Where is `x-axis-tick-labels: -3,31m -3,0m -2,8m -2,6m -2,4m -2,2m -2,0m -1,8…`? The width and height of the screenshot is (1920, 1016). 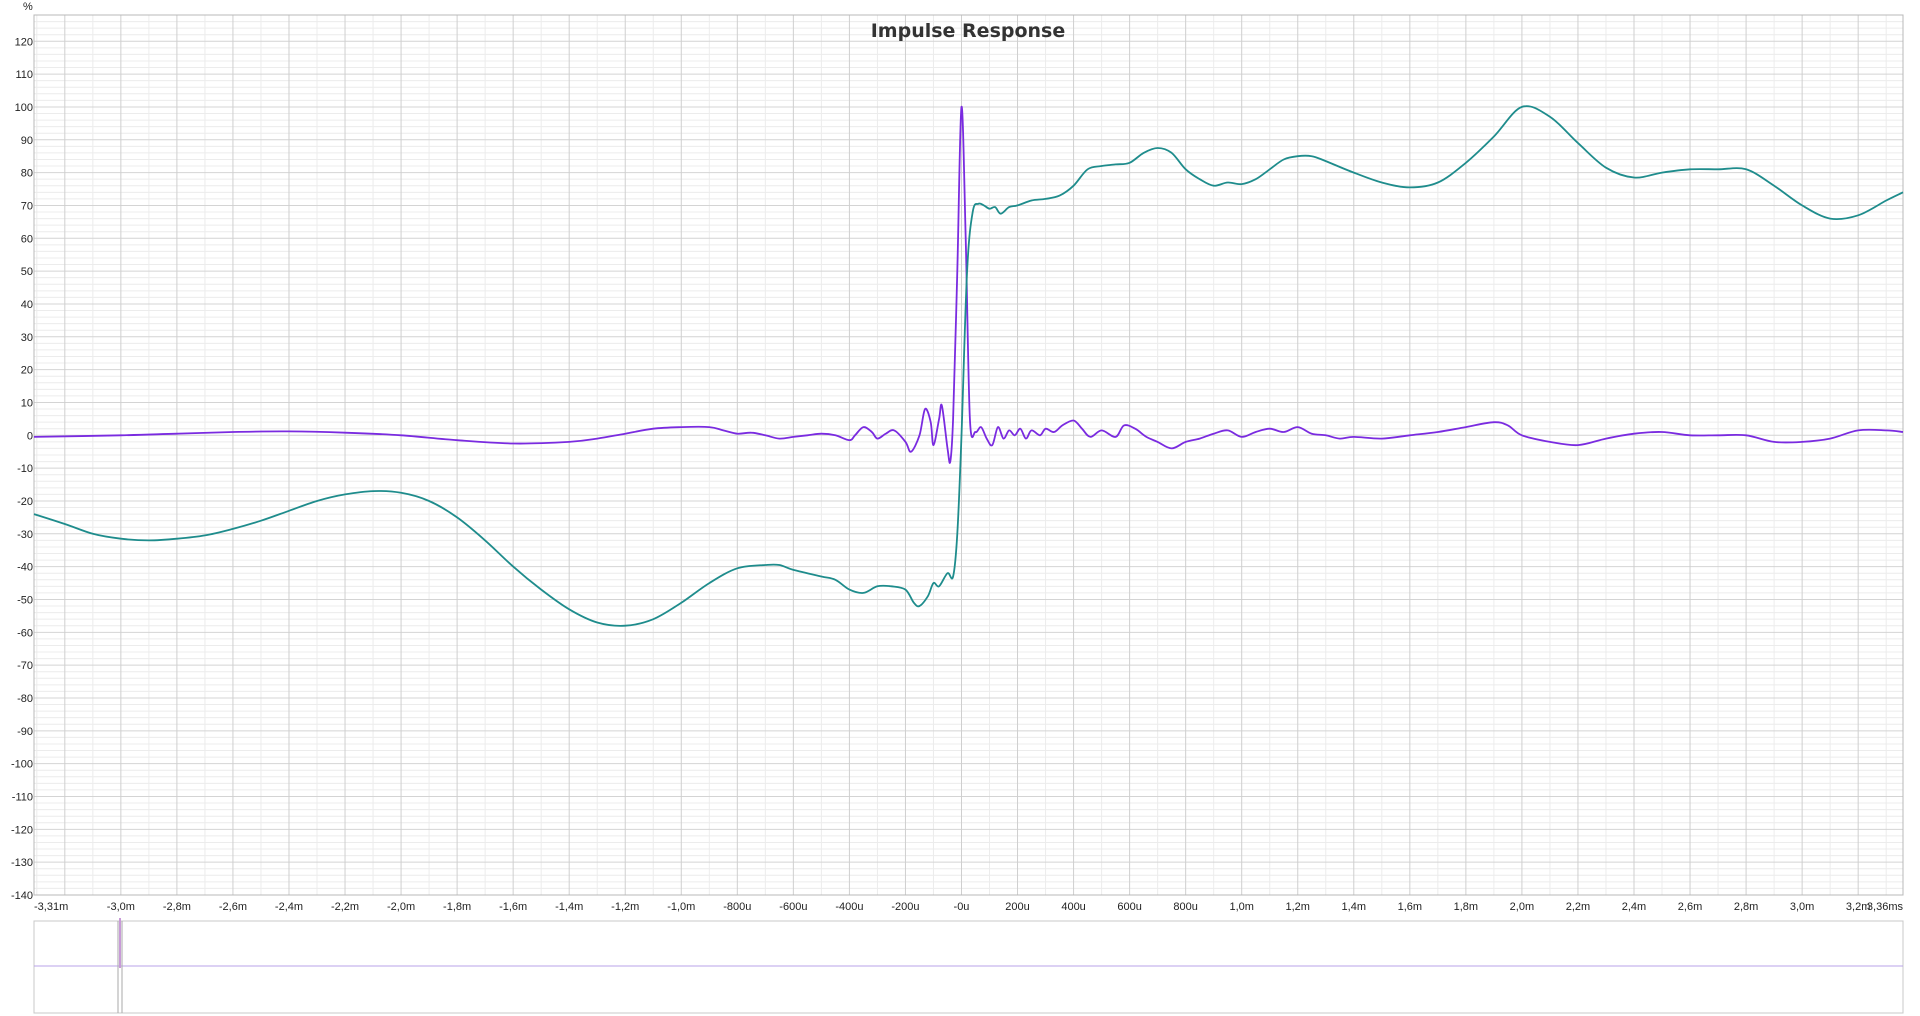
x-axis-tick-labels: -3,31m -3,0m -2,8m -2,6m -2,4m -2,2m -2,0m -1,8… is located at coordinates (968, 907).